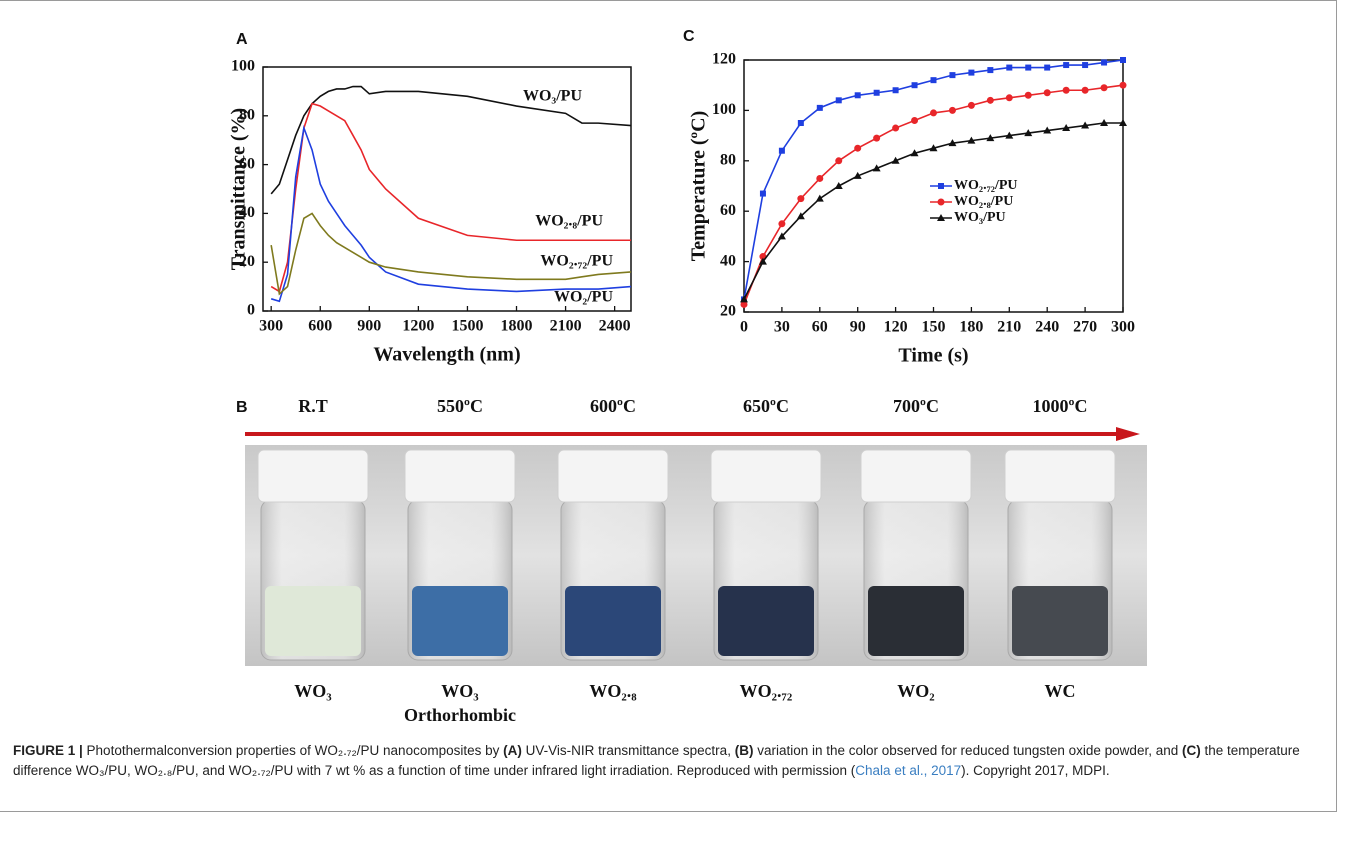  I want to click on caption-run: (A), so click(512, 750).